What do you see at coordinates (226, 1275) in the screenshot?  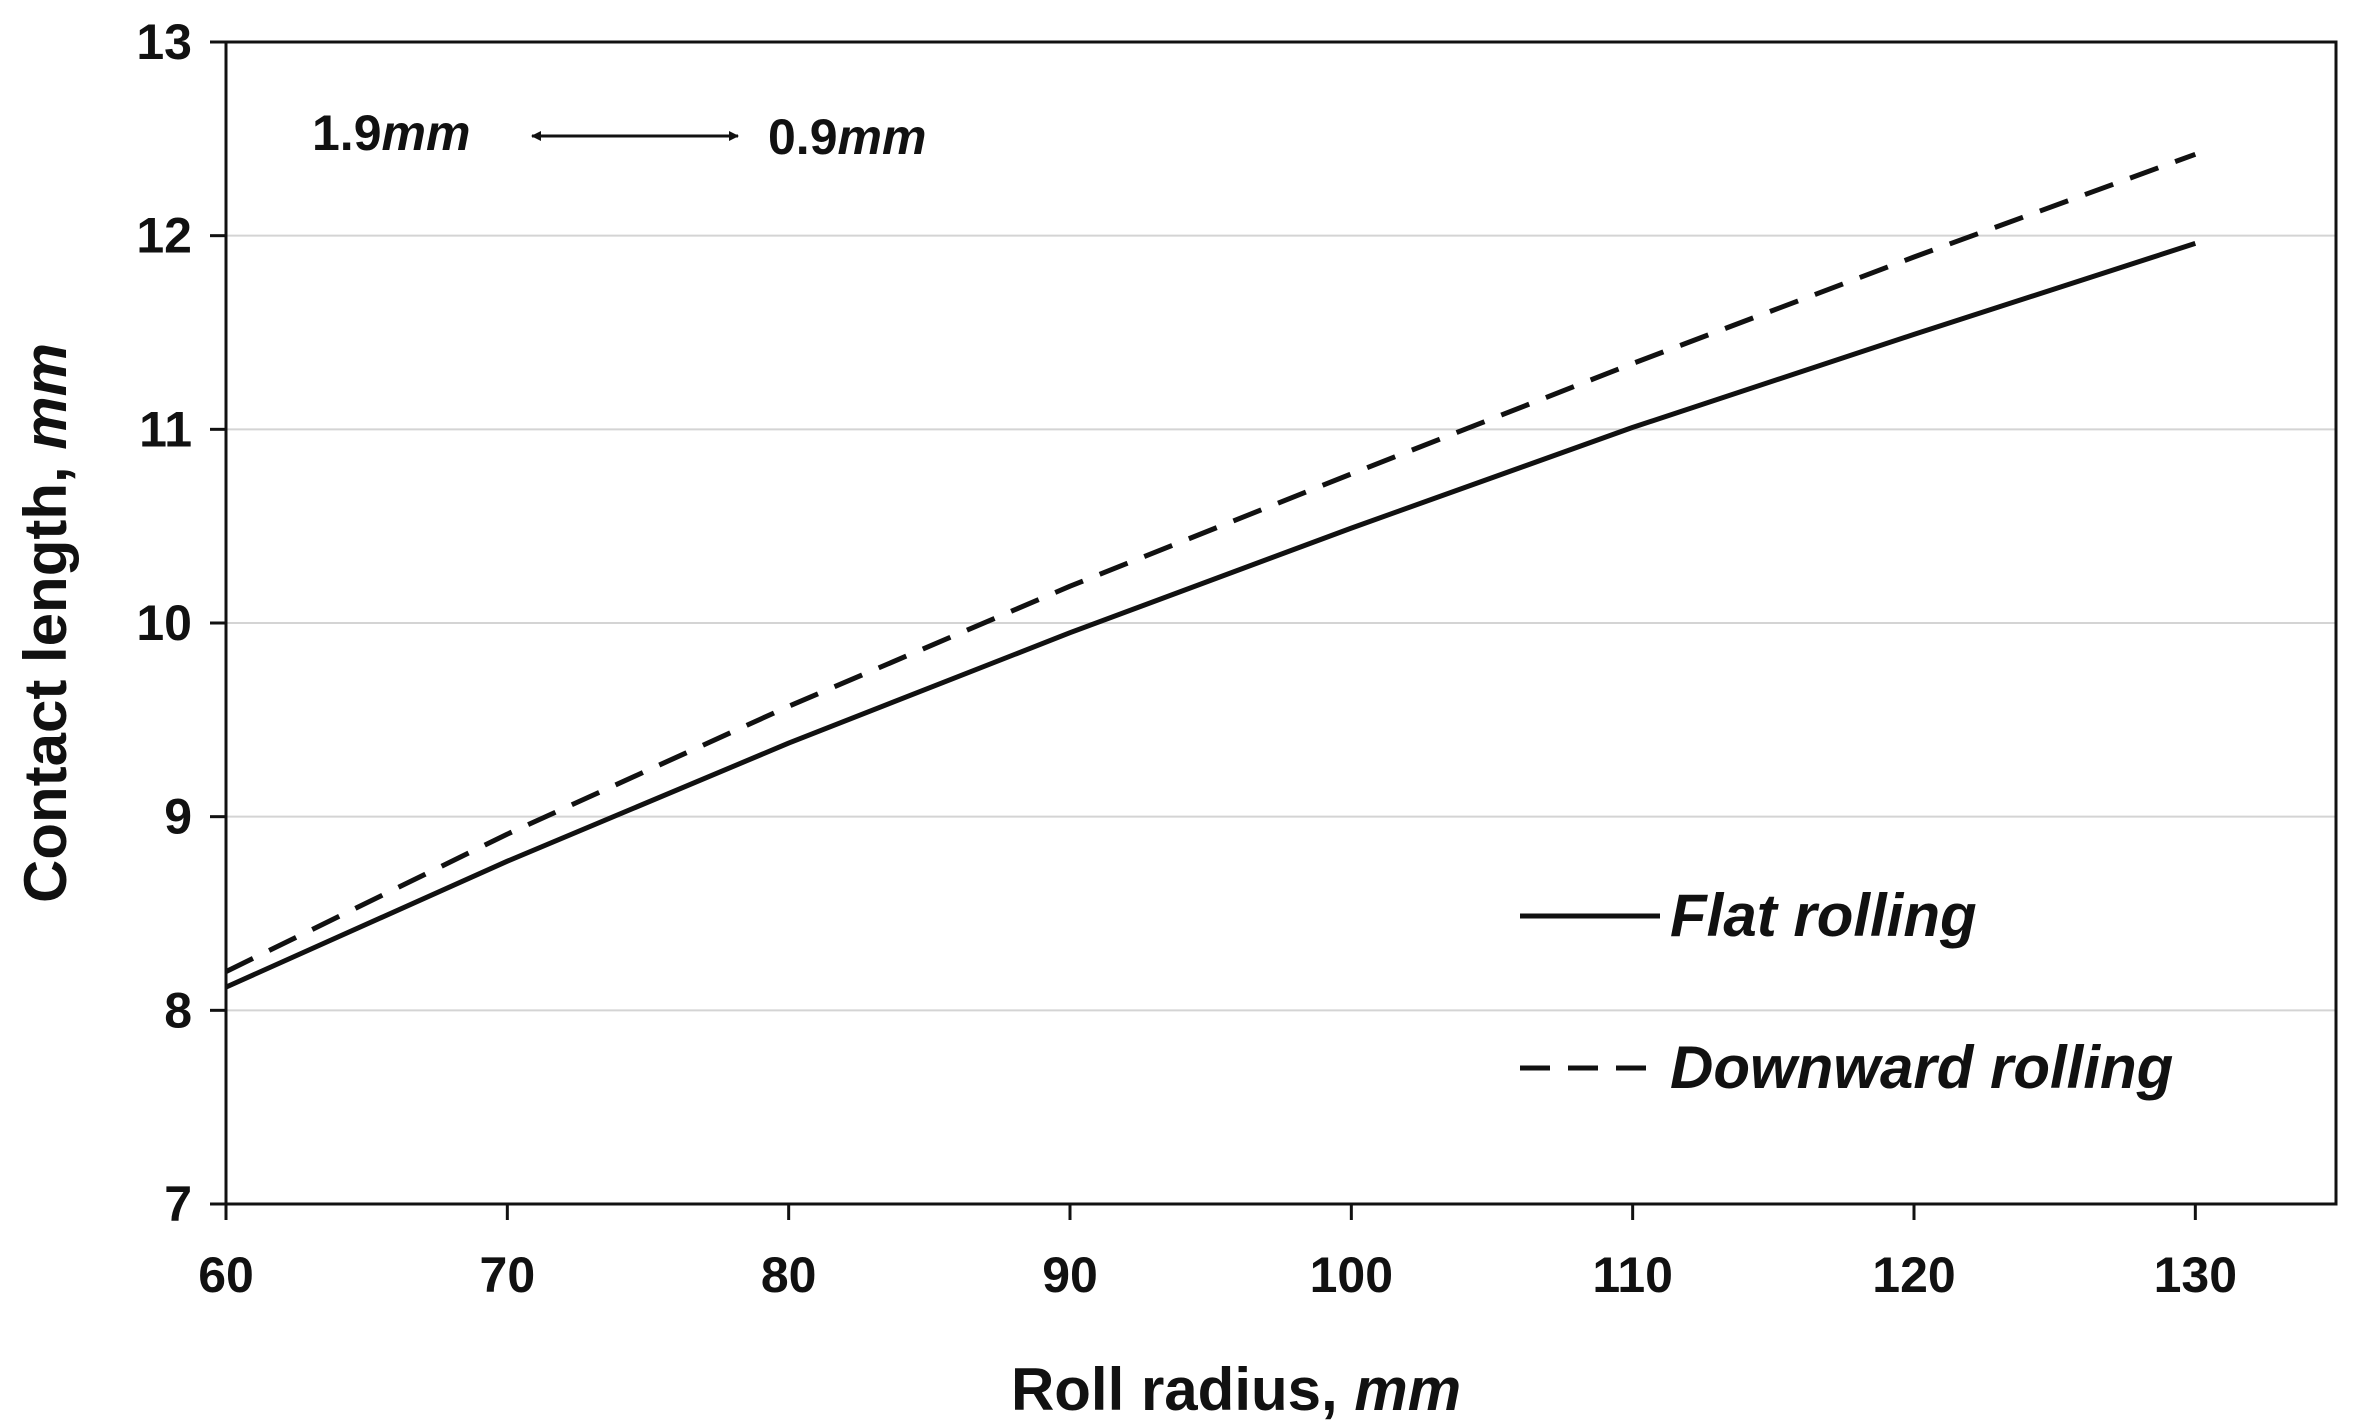 I see `x-tick-label-60: 60` at bounding box center [226, 1275].